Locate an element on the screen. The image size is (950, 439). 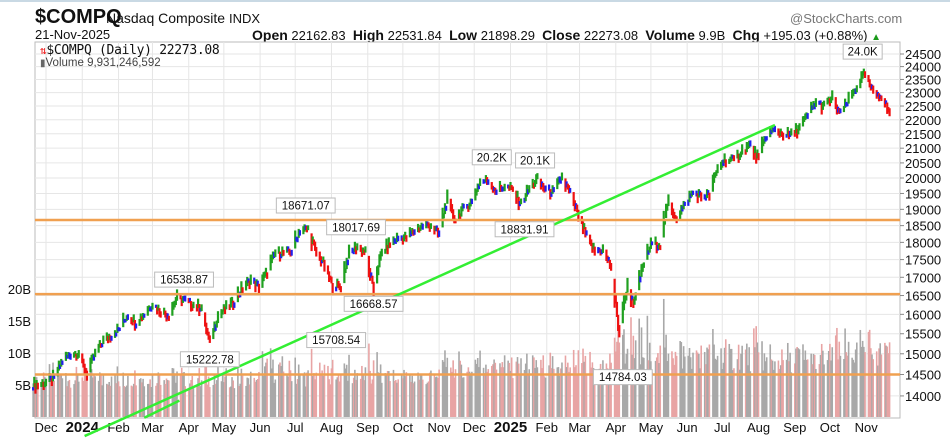
annotation-label: 18831.91 is located at coordinates (525, 230).